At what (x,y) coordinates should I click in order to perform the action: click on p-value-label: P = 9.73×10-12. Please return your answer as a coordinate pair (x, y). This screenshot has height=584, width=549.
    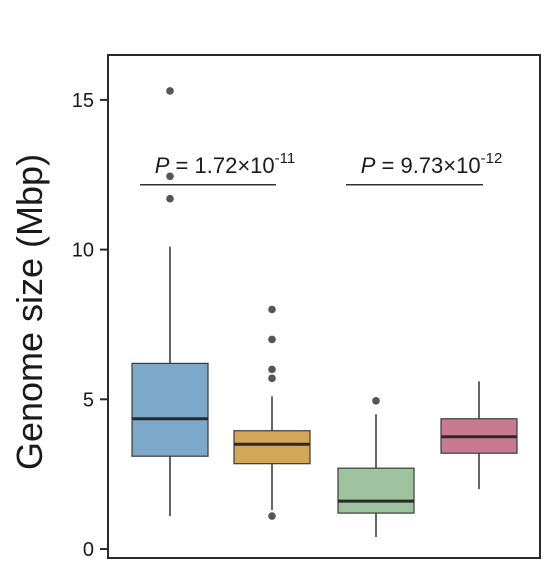
    Looking at the image, I should click on (432, 164).